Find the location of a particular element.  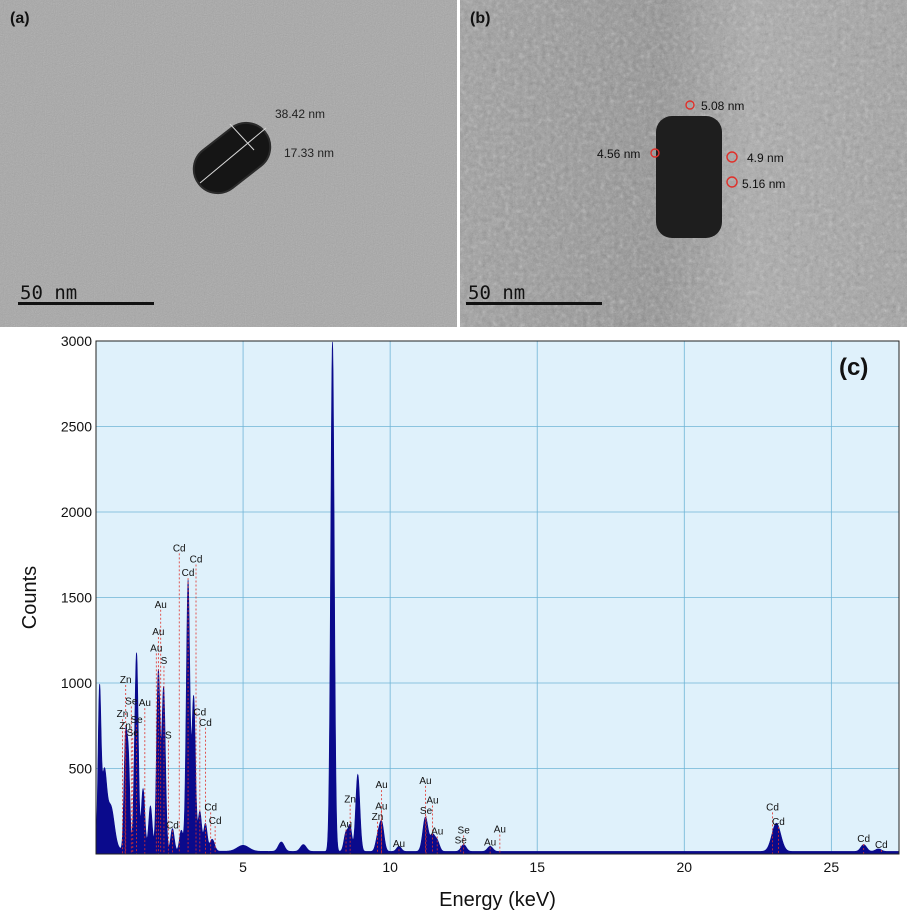

y-tick-label: 1500 is located at coordinates (76, 598).